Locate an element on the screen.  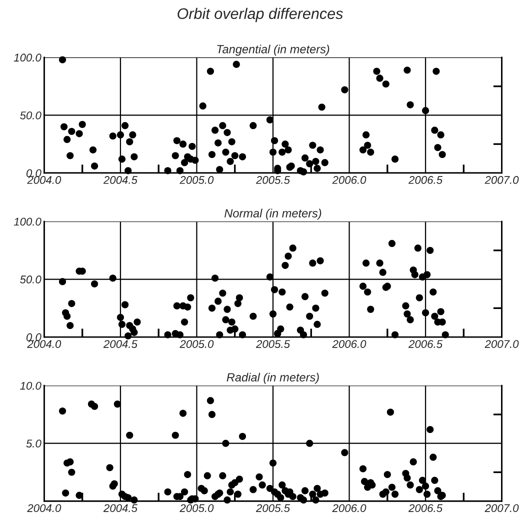
chart-title: Orbit overlap differences is located at coordinates (260, 15).